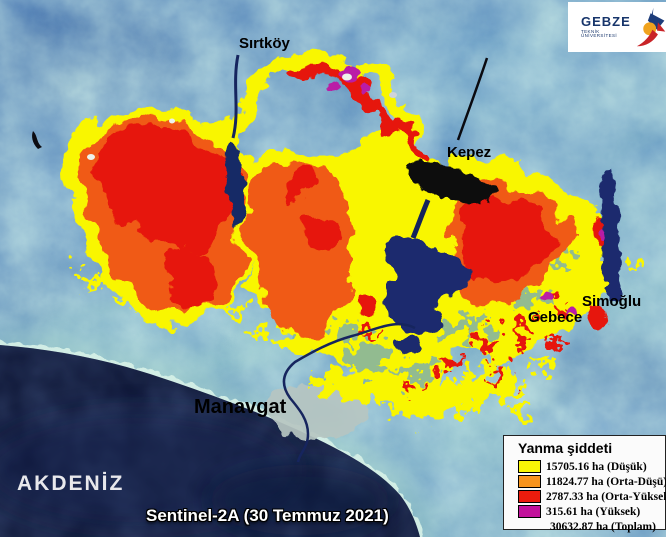 This screenshot has width=666, height=537. What do you see at coordinates (612, 301) in the screenshot?
I see `place-label-simoglu: Simoğlu` at bounding box center [612, 301].